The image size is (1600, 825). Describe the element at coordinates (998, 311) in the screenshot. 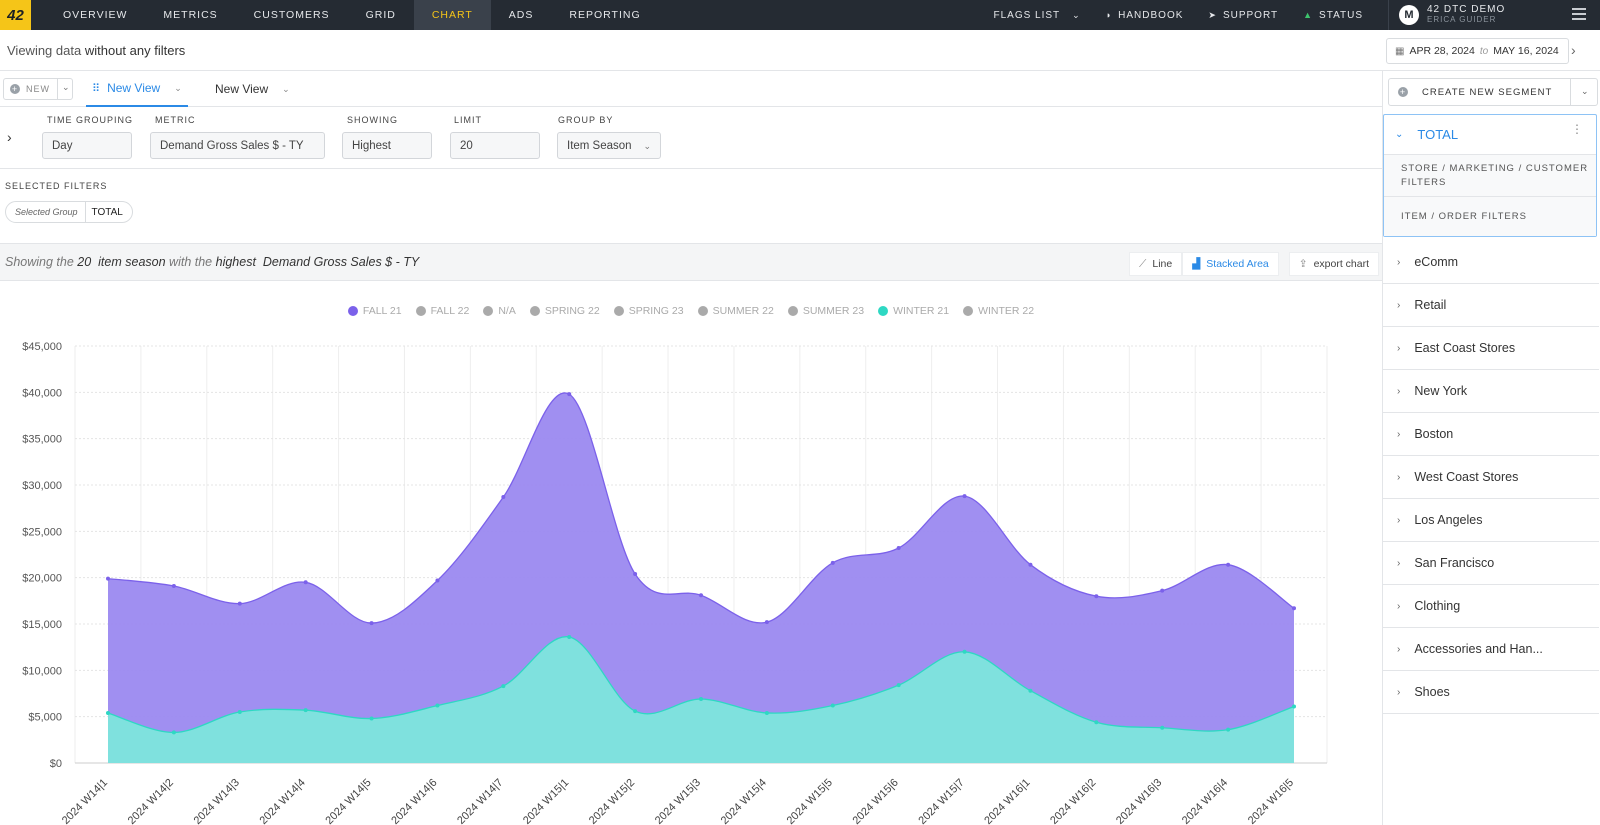

I see `legend-item: WINTER 22` at that location.